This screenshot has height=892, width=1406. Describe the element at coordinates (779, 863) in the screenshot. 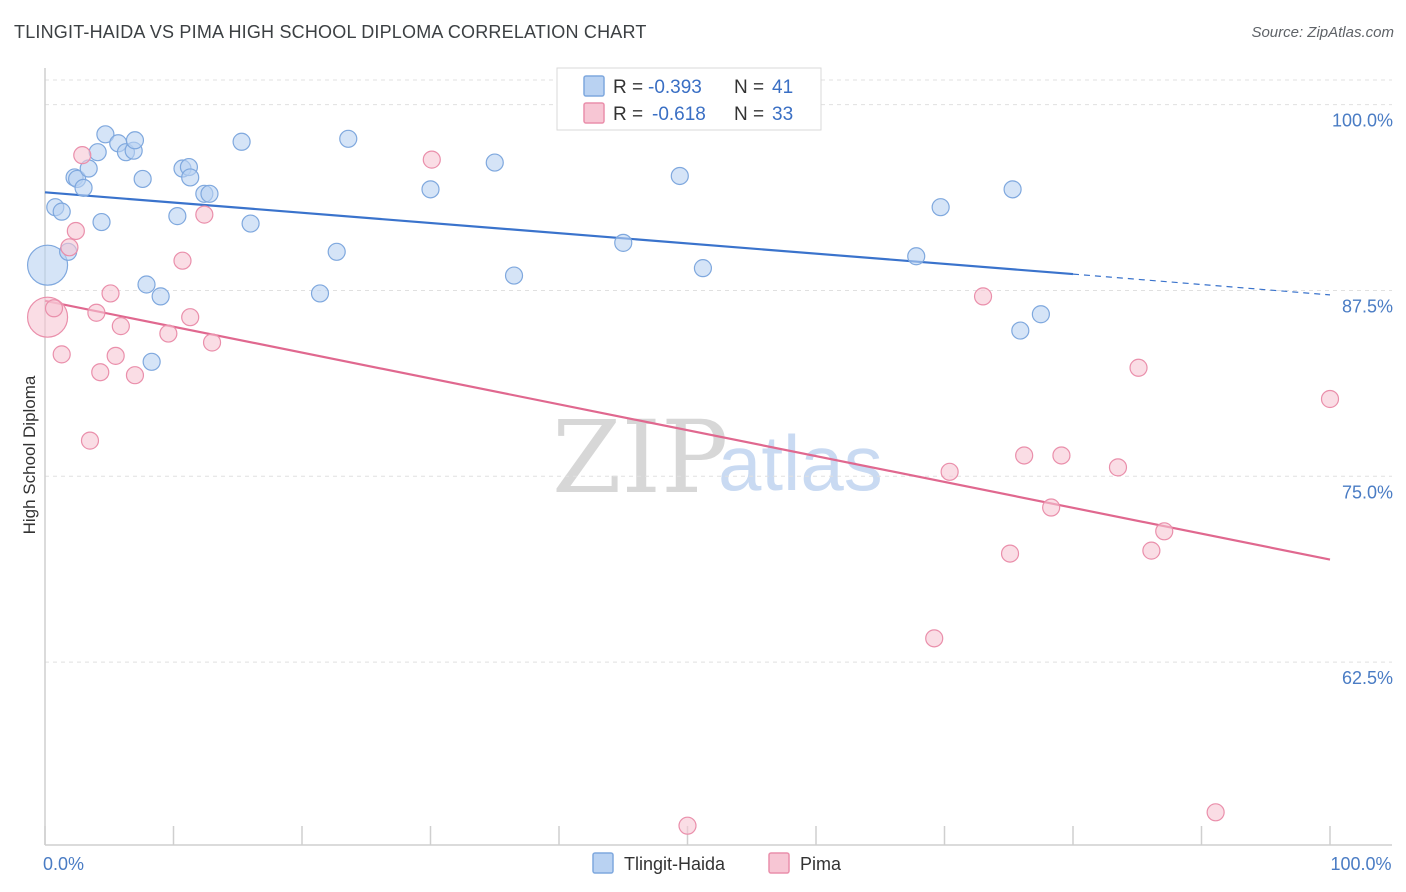

I see `series-legend-swatch-pima` at that location.